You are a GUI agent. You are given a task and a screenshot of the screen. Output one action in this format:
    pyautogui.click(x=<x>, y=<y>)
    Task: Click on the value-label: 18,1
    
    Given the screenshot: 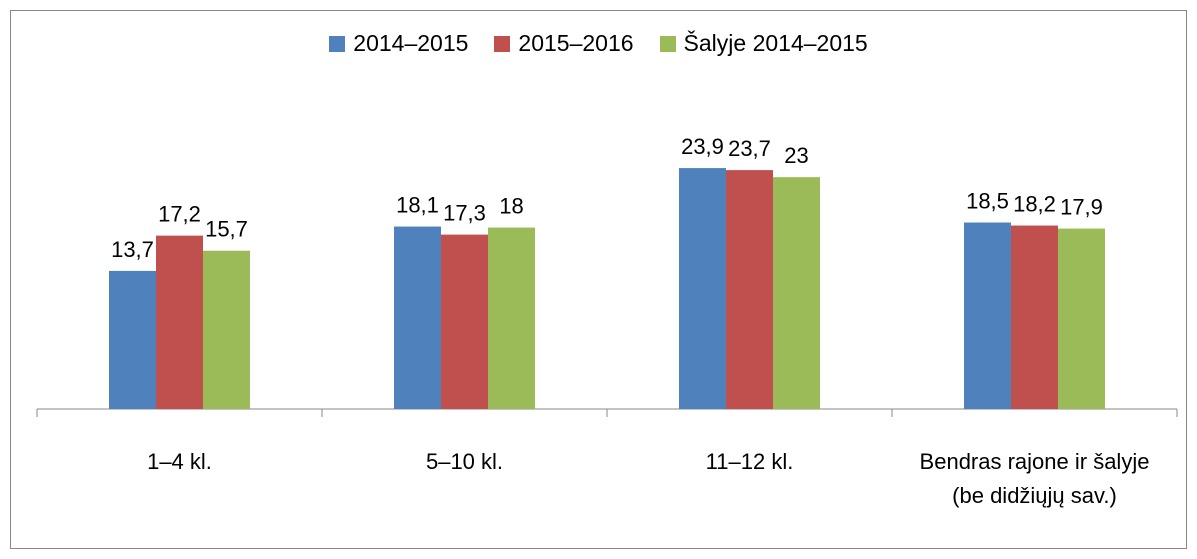 What is the action you would take?
    pyautogui.click(x=417, y=205)
    